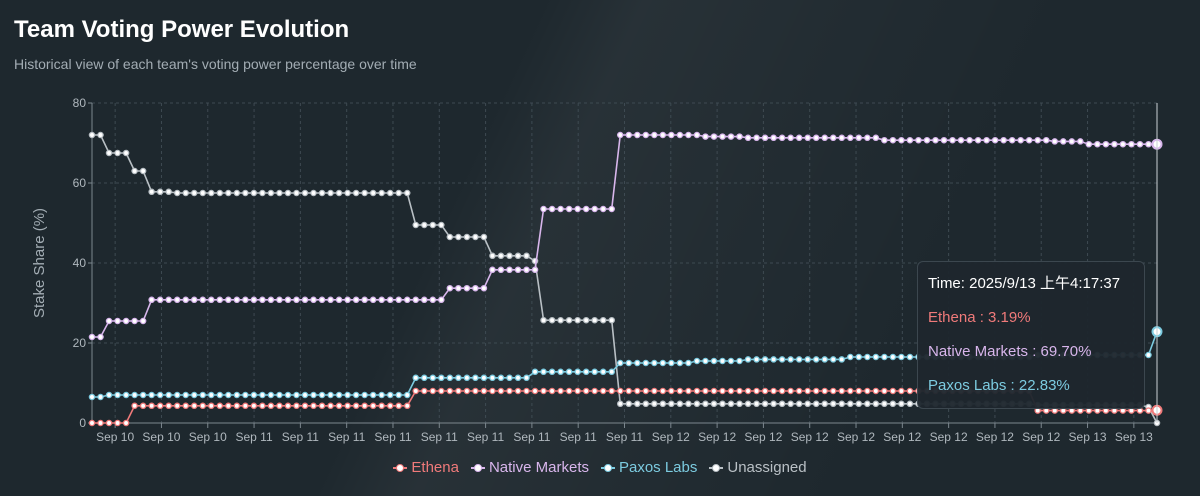  Describe the element at coordinates (1010, 351) in the screenshot. I see `tooltip-row-native-markets: Native Markets : 69.70%` at that location.